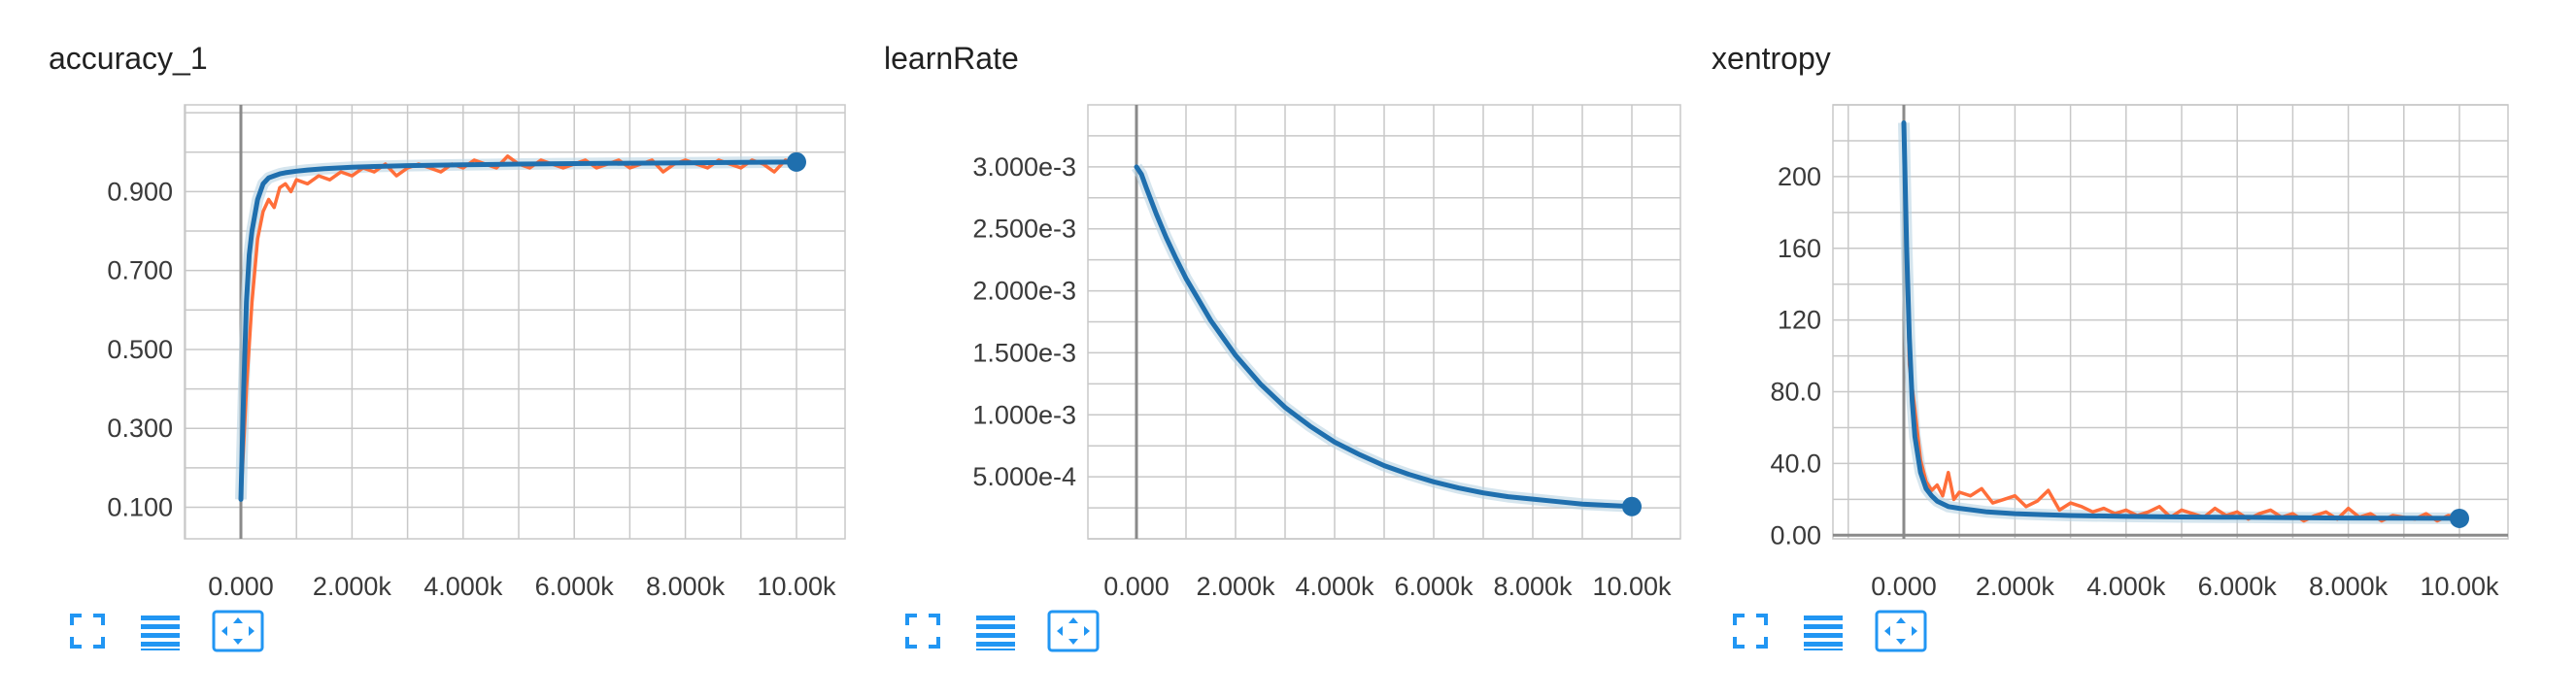  What do you see at coordinates (128, 58) in the screenshot?
I see `chart-title: accuracy_1` at bounding box center [128, 58].